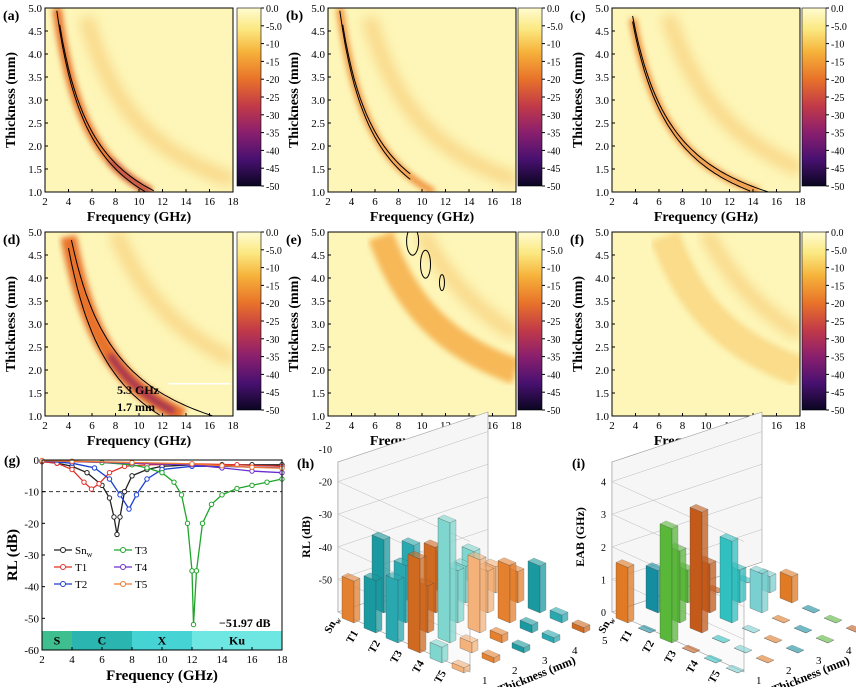 The width and height of the screenshot is (856, 692). What do you see at coordinates (837, 340) in the screenshot?
I see `colorbar-tick-label: -30` at bounding box center [837, 340].